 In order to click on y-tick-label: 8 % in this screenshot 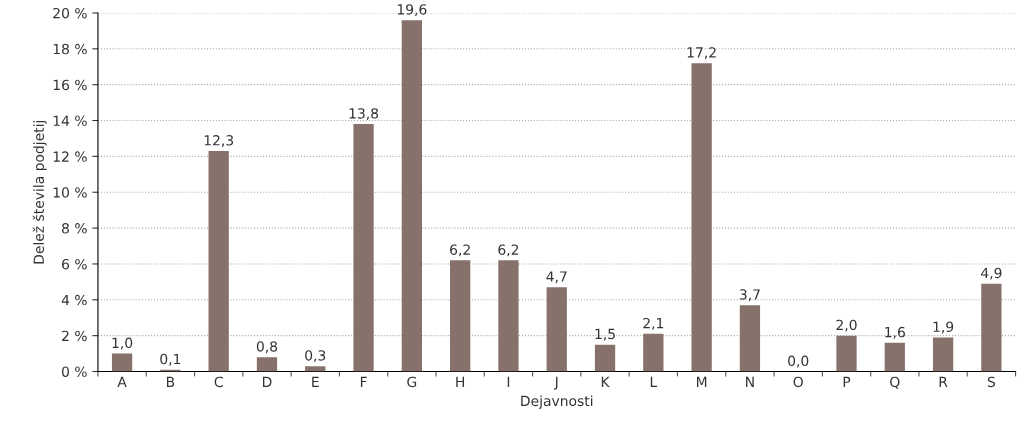, I will do `click(74, 228)`.